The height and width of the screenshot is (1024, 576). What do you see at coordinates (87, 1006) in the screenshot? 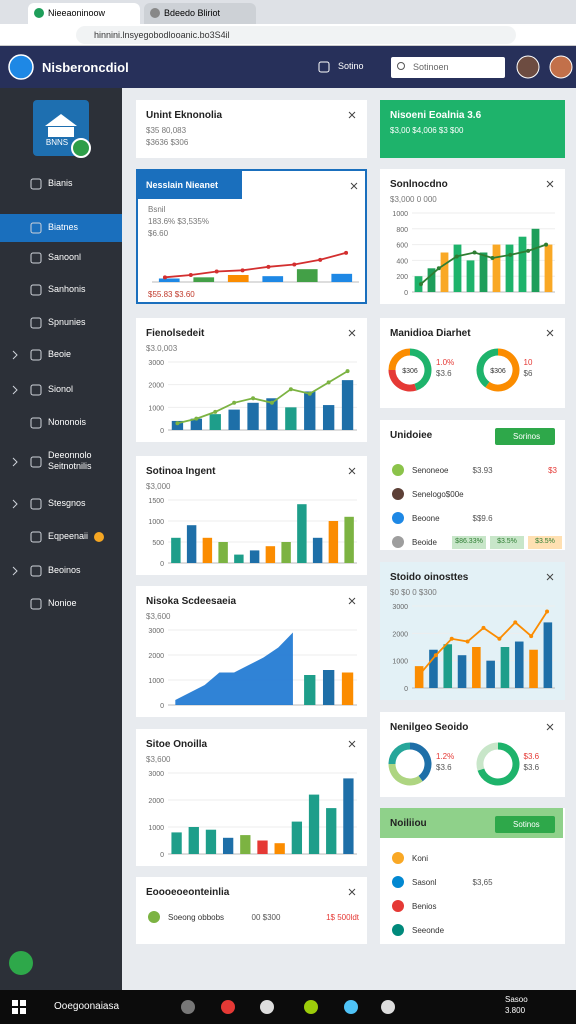
I see `taskbar-search: Ooegoonaiasa` at bounding box center [87, 1006].